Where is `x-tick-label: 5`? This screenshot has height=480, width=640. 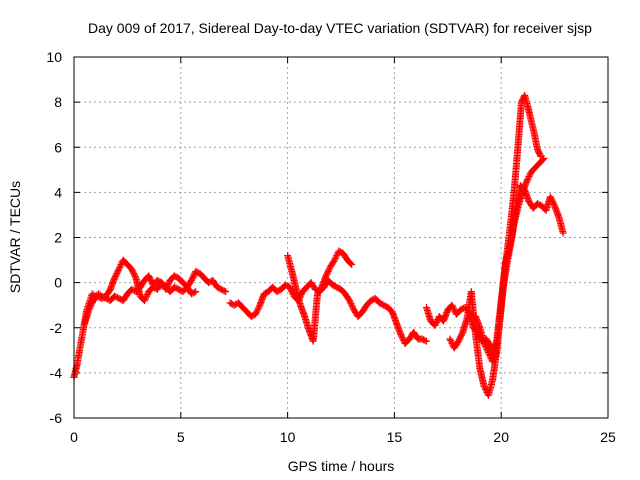 x-tick-label: 5 is located at coordinates (181, 437).